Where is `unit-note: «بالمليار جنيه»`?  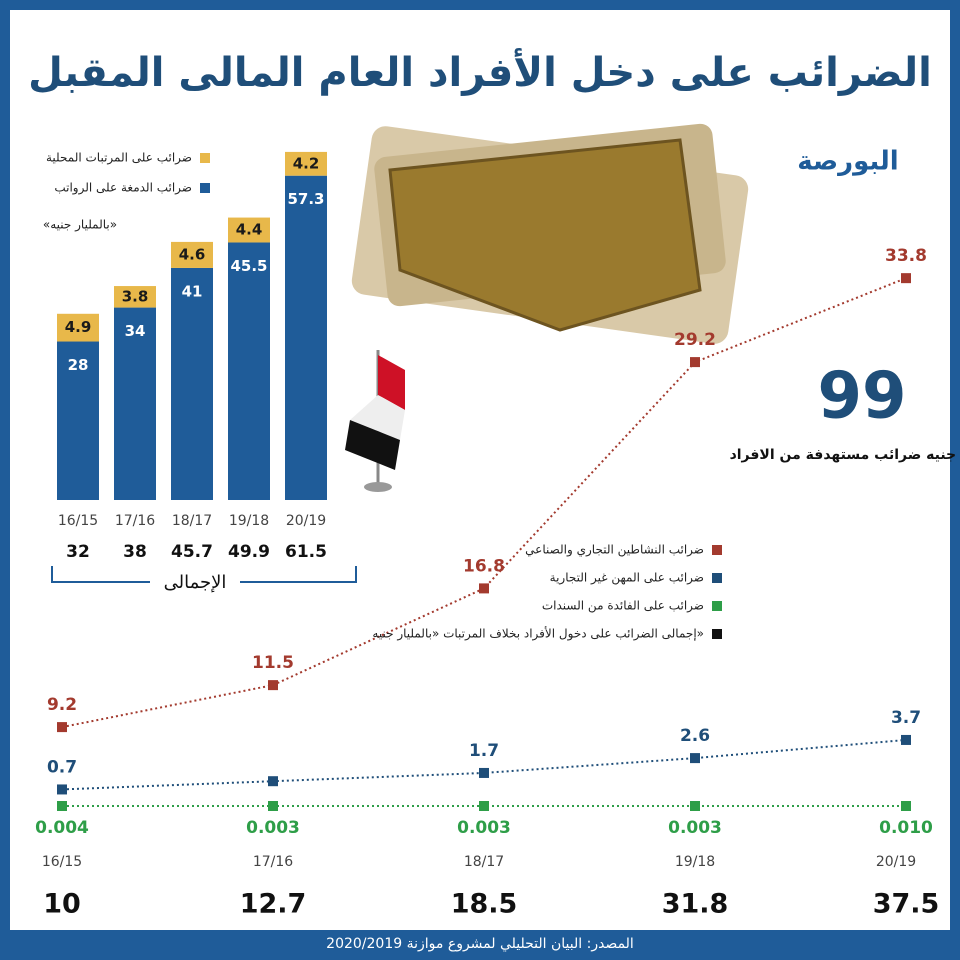 unit-note: «بالمليار جنيه» is located at coordinates (80, 225).